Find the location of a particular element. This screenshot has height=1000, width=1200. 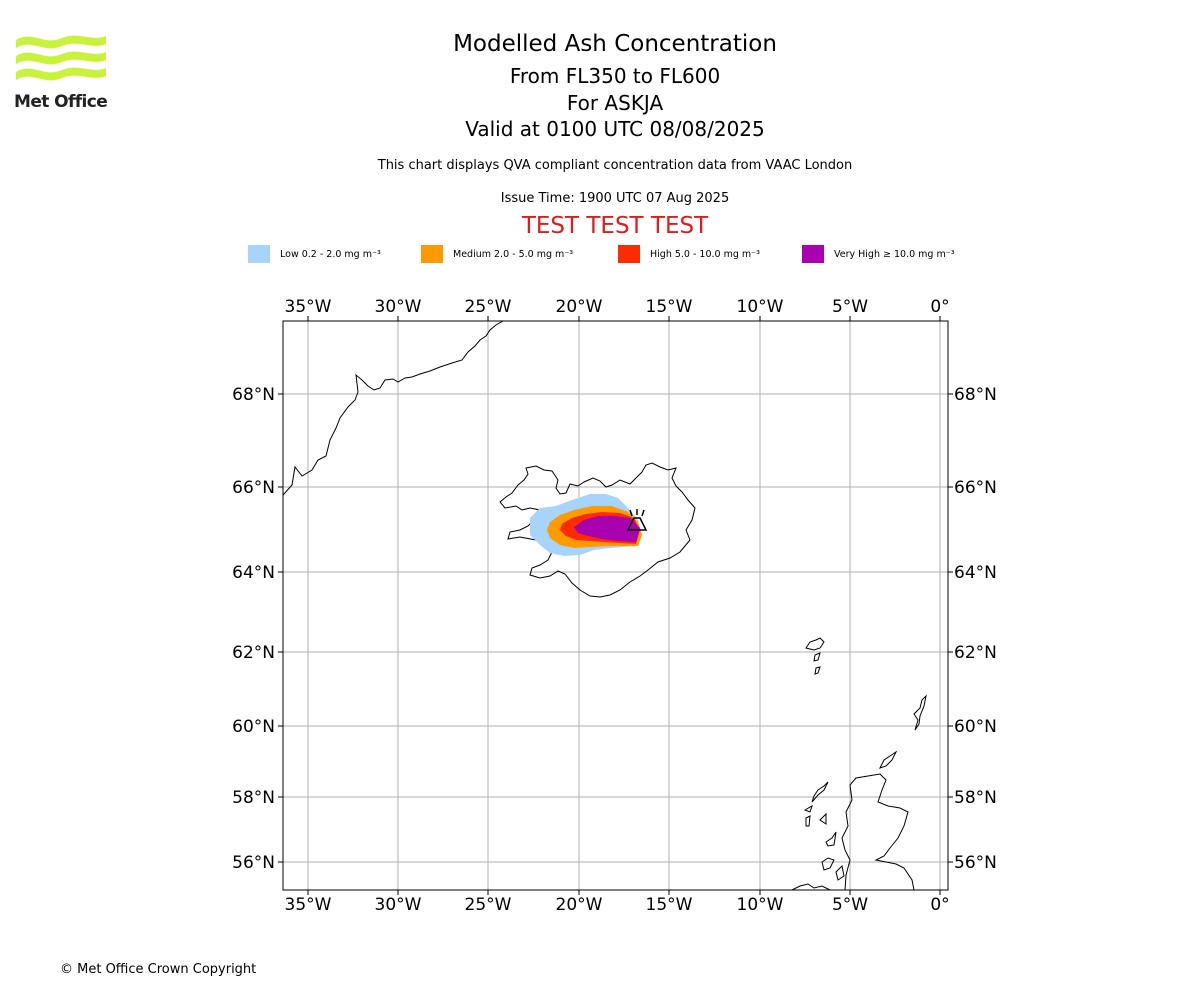

shetland-coastline is located at coordinates (920, 712).